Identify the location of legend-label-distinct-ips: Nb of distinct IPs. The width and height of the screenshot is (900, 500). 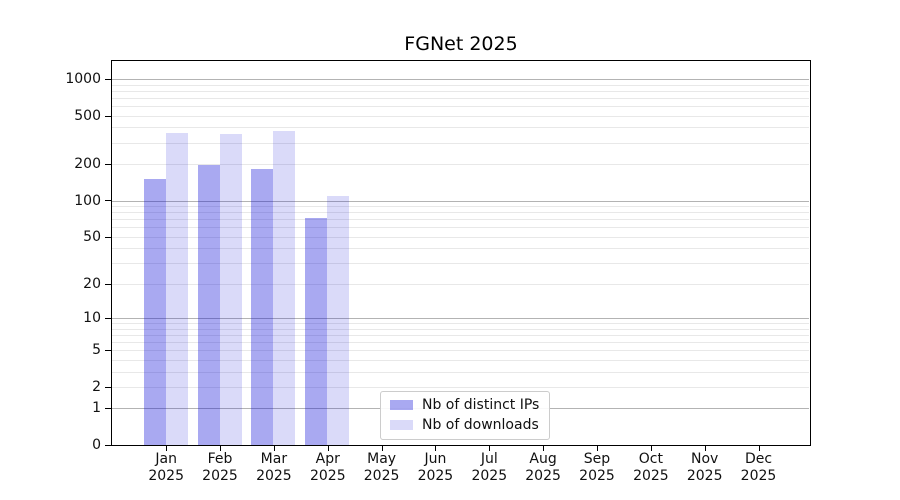
(481, 405).